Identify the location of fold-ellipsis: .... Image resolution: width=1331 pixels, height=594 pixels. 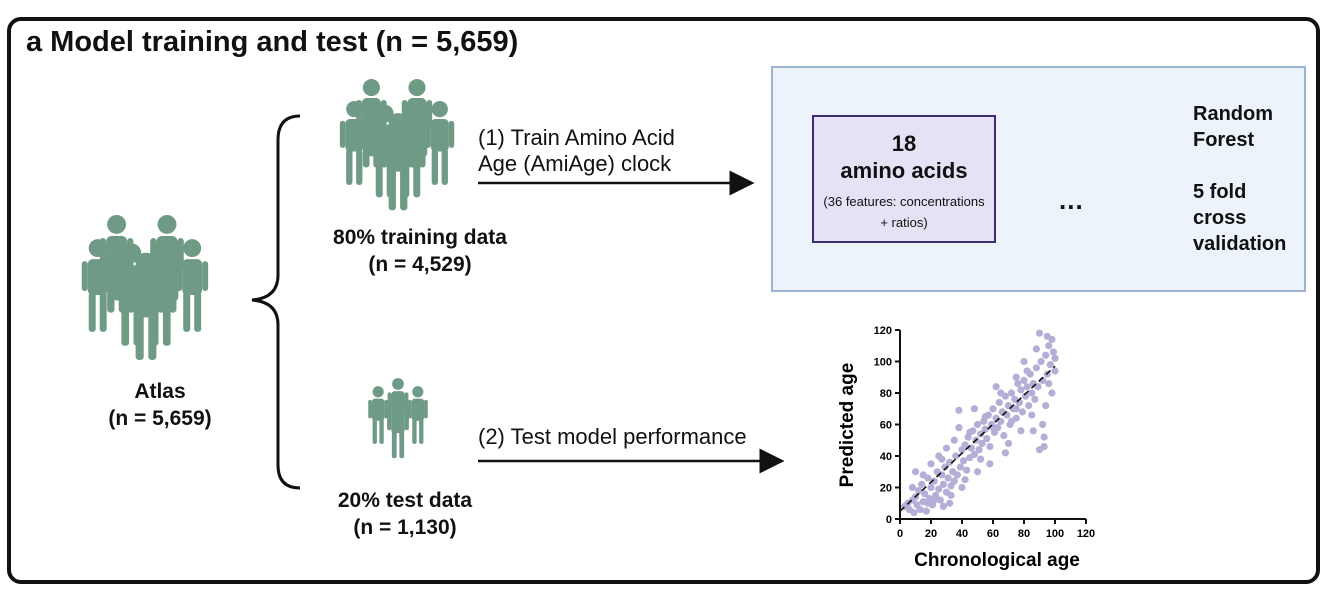
(1071, 200).